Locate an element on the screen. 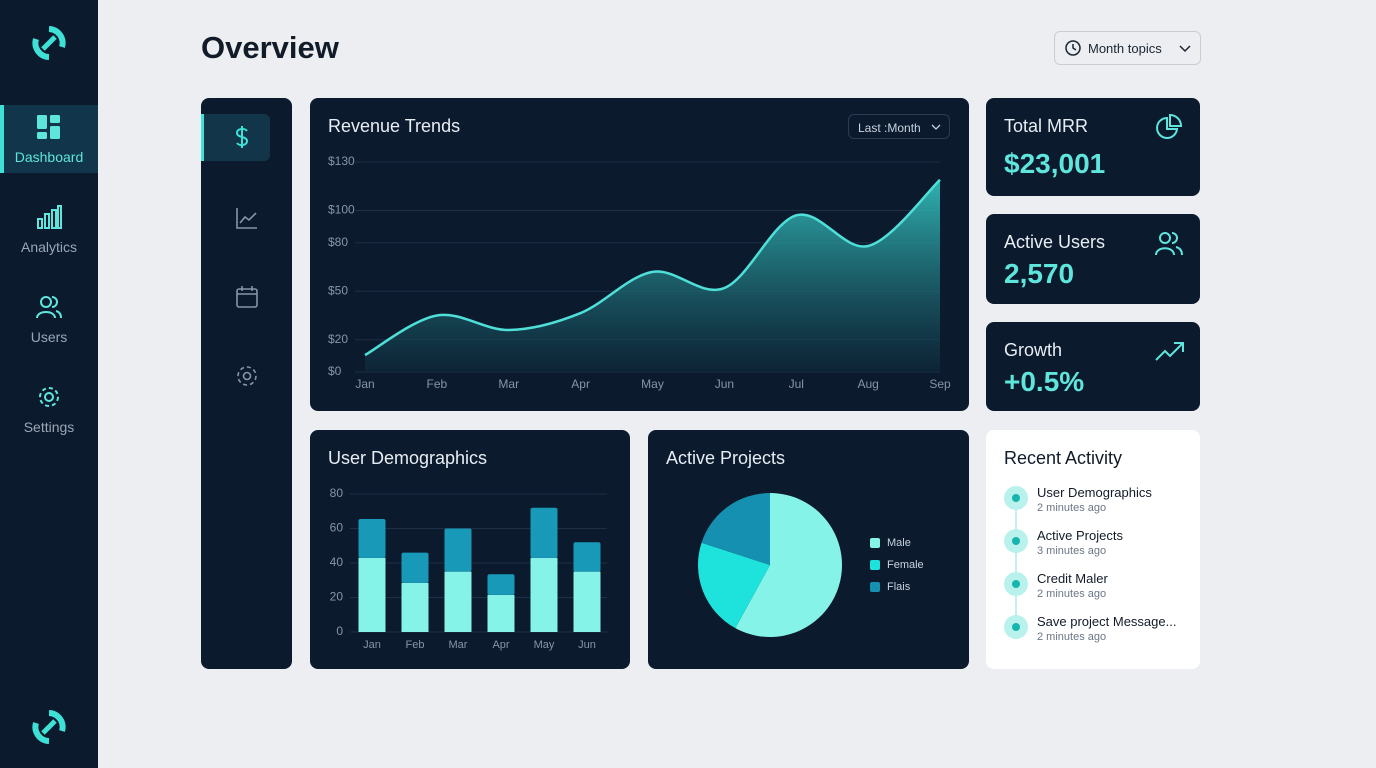 The image size is (1376, 768). period-dropdown: Month topics is located at coordinates (1127, 48).